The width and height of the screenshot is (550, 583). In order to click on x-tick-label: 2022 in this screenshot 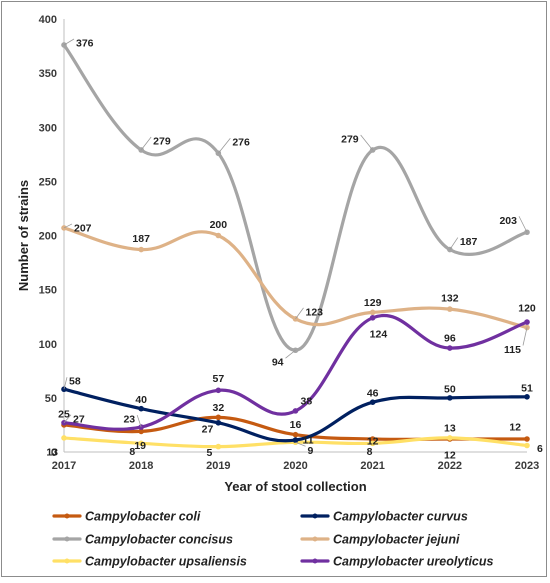, I will do `click(450, 466)`.